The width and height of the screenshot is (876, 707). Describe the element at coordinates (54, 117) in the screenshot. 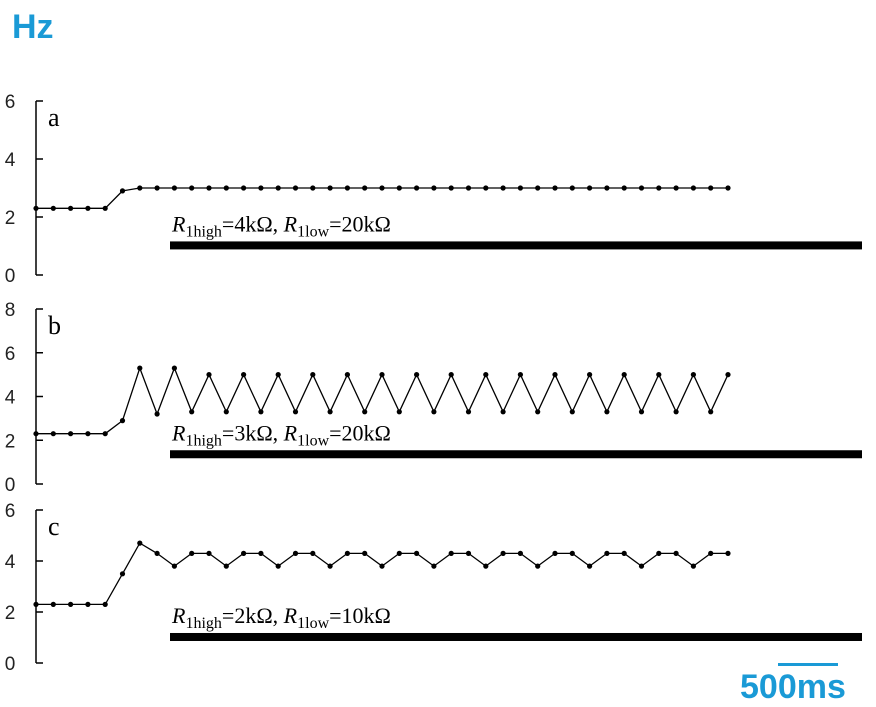

I see `panel-letter: a` at that location.